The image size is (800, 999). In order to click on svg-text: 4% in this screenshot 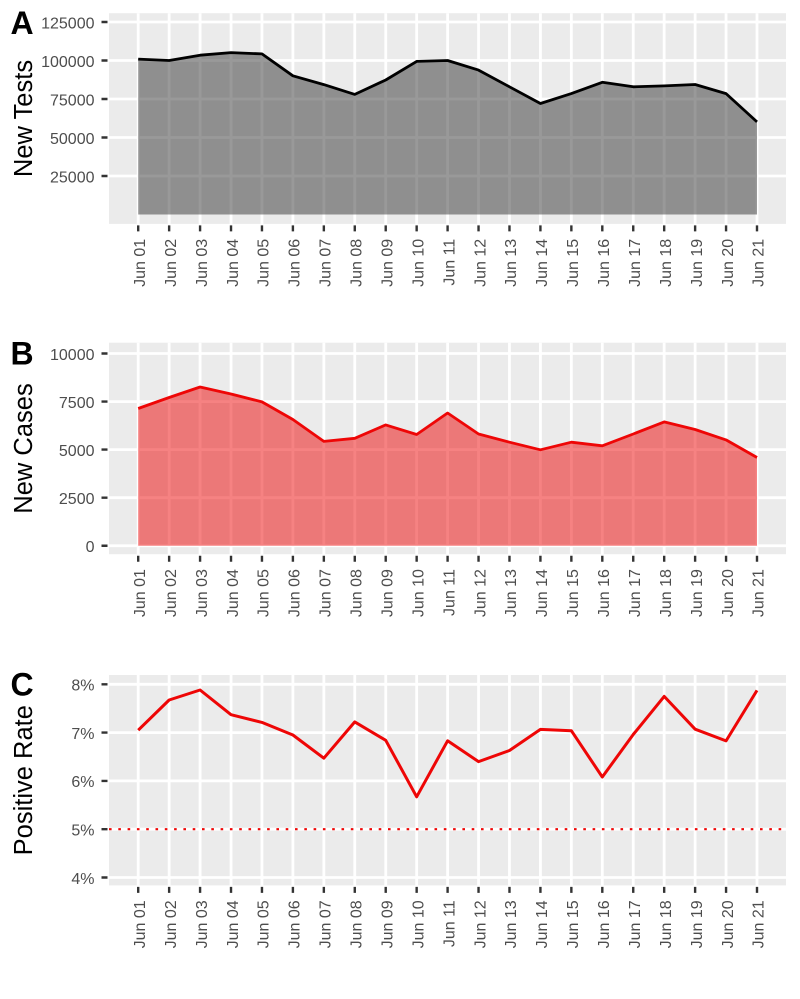, I will do `click(82, 879)`.